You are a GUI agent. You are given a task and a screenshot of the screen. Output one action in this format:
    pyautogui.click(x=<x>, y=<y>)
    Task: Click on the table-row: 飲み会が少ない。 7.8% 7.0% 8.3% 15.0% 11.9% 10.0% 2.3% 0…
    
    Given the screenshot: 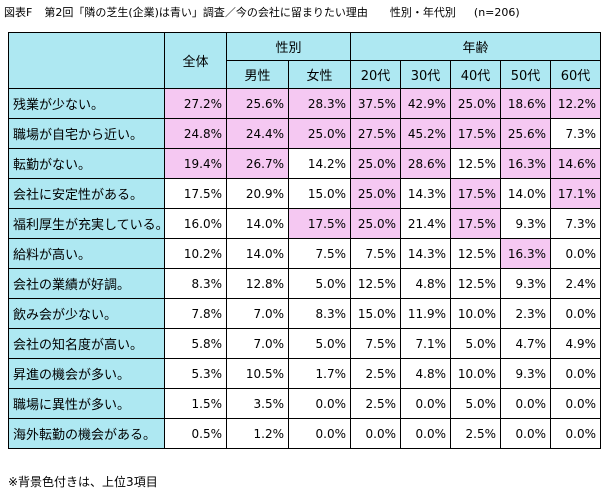 What is the action you would take?
    pyautogui.click(x=305, y=313)
    